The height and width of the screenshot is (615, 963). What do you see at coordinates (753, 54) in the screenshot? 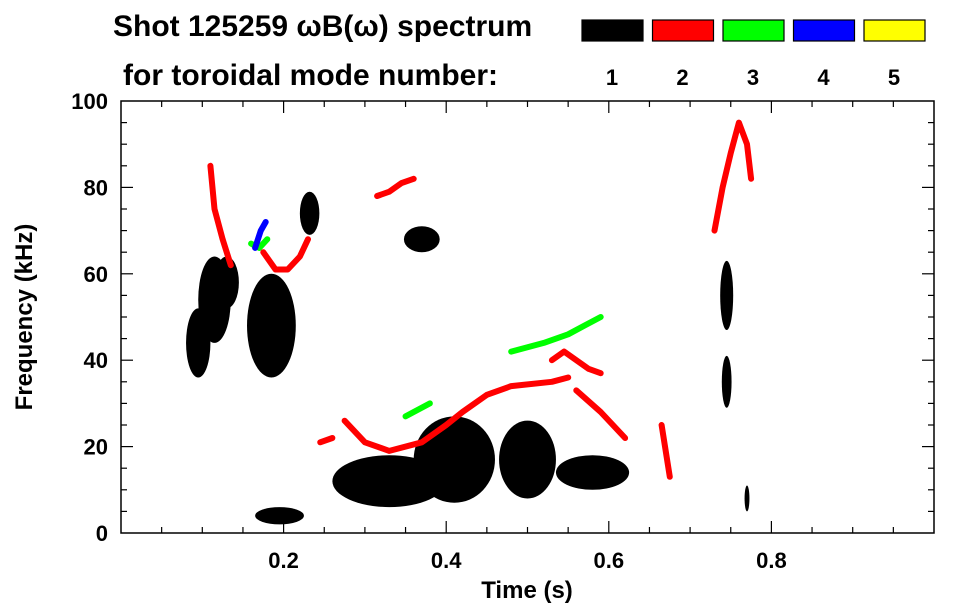
I see `mode-legend: 1 2 3 4 5` at bounding box center [753, 54].